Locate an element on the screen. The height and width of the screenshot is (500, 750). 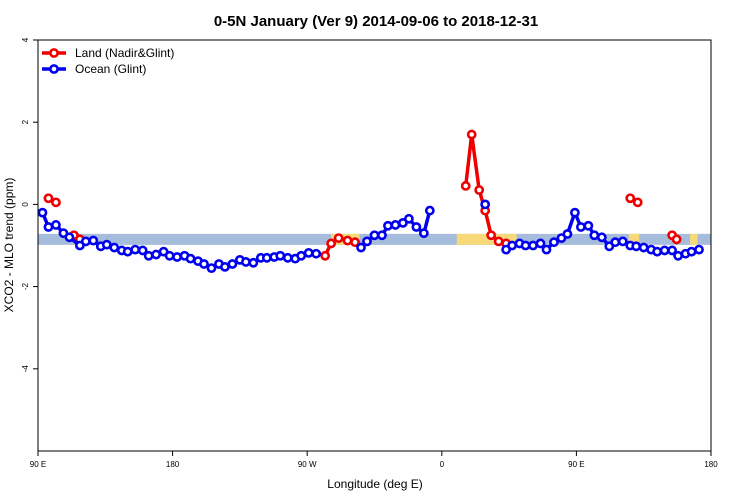
legend-entry-land: Land (Nadir&Glint) is located at coordinates (108, 53).